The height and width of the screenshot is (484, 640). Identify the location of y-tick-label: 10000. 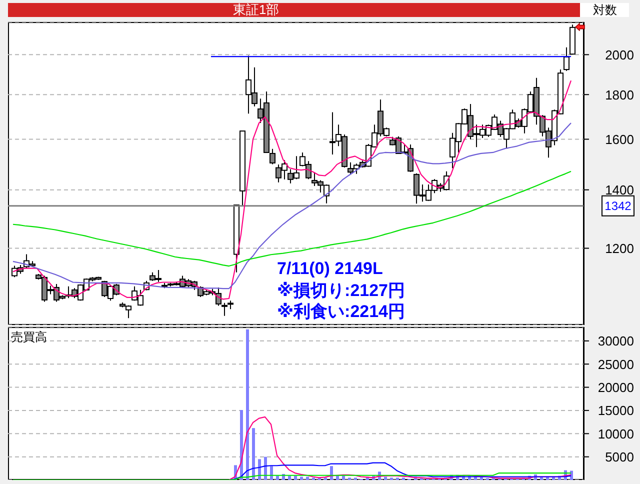
(616, 434).